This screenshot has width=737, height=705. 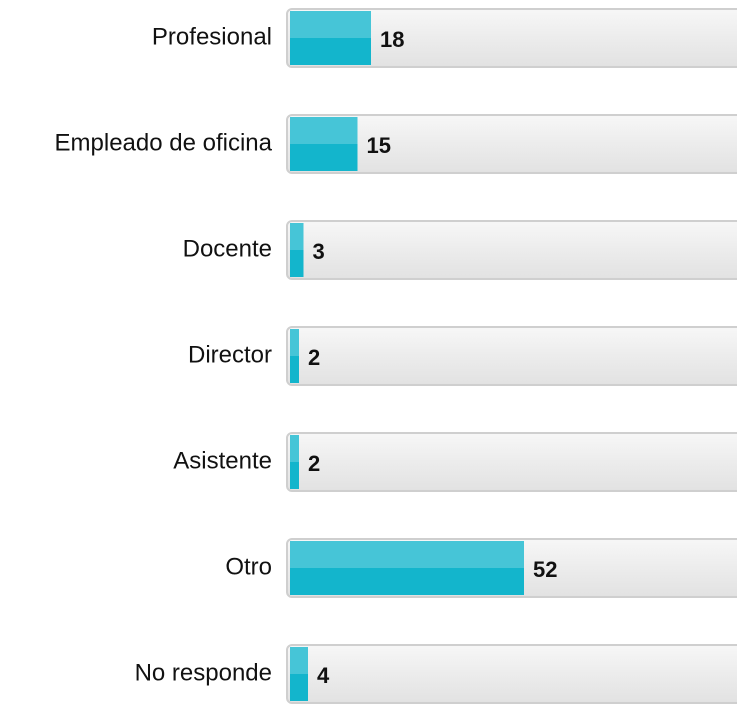 What do you see at coordinates (392, 39) in the screenshot?
I see `value-label: 18` at bounding box center [392, 39].